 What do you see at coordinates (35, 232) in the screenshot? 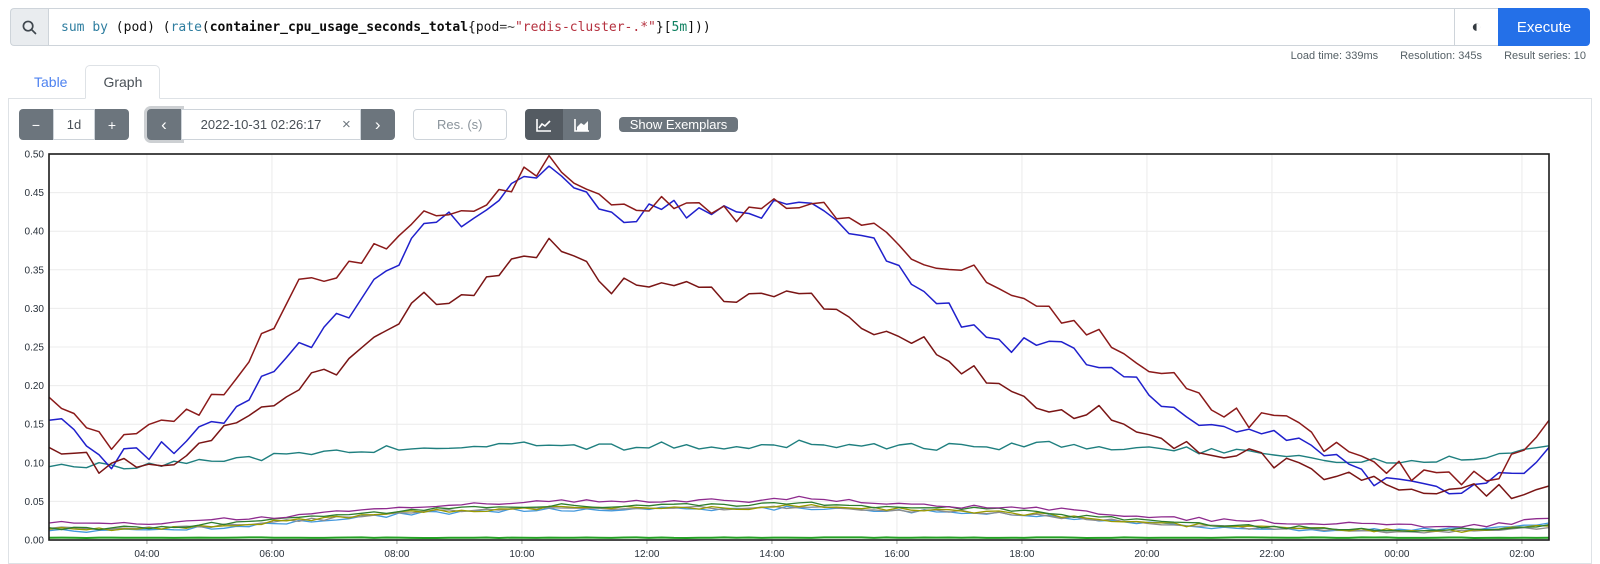
I see `svg-text: 0.40` at bounding box center [35, 232].